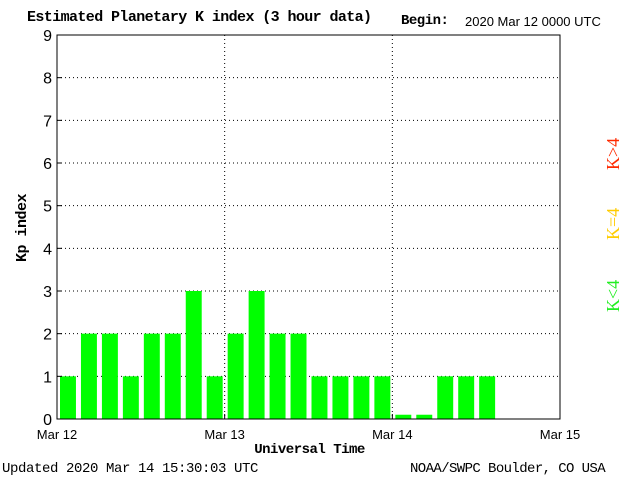 The height and width of the screenshot is (480, 640). What do you see at coordinates (533, 21) in the screenshot?
I see `begin-value: 2020 Mar 12 0000 UTC` at bounding box center [533, 21].